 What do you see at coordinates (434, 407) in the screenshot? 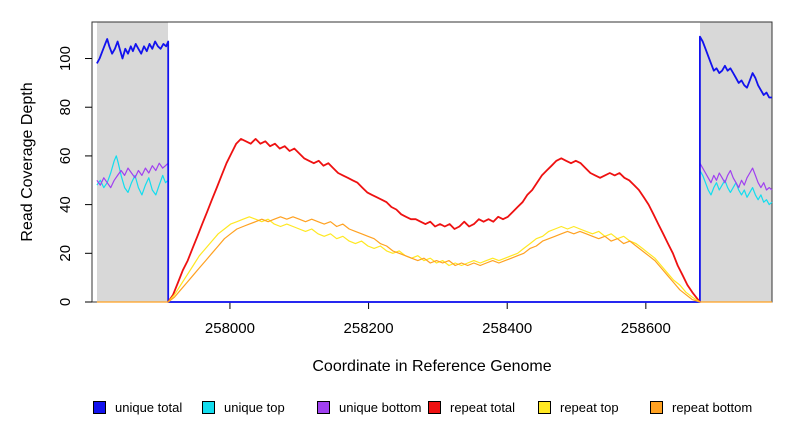
I see `legend-swatch-repeat-total` at bounding box center [434, 407].